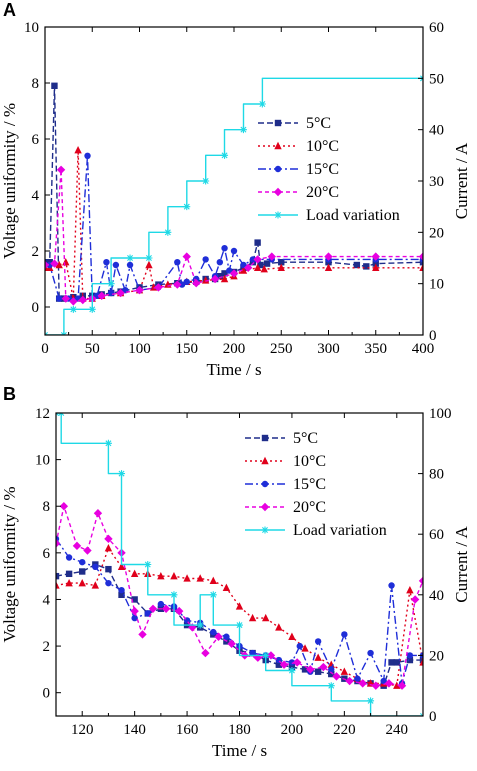  What do you see at coordinates (36, 140) in the screenshot?
I see `y-tick-label: 6` at bounding box center [36, 140].